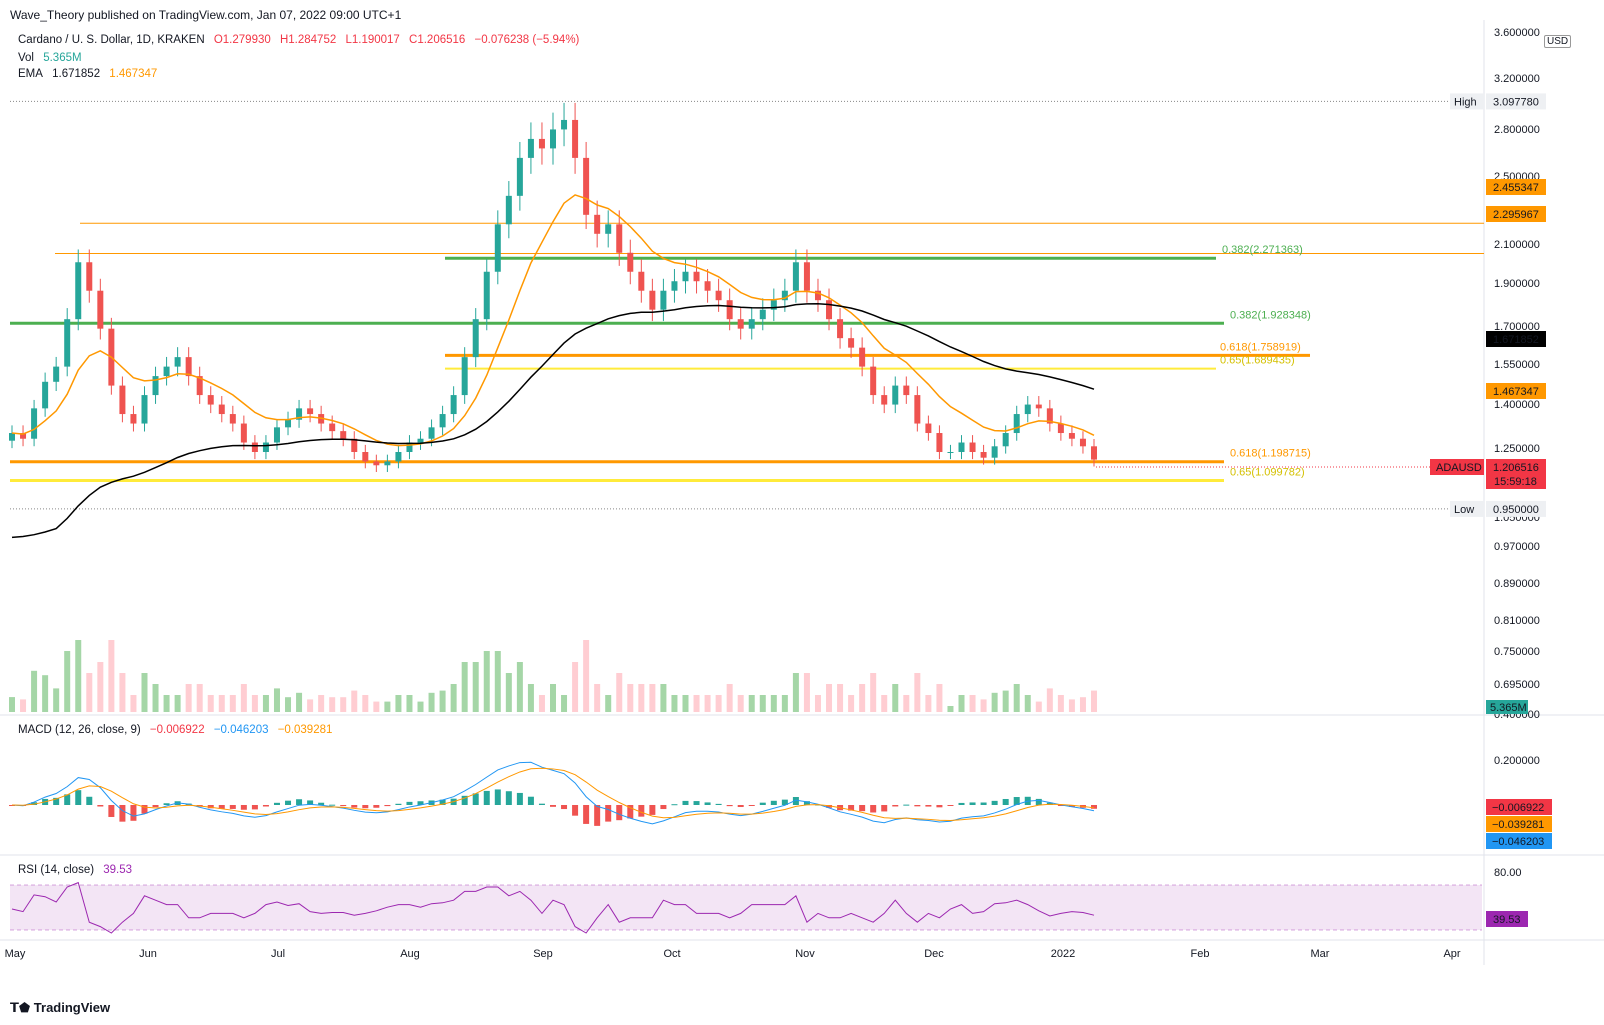 The width and height of the screenshot is (1604, 1025). I want to click on macd-badge-value: −0.046203, so click(1518, 842).